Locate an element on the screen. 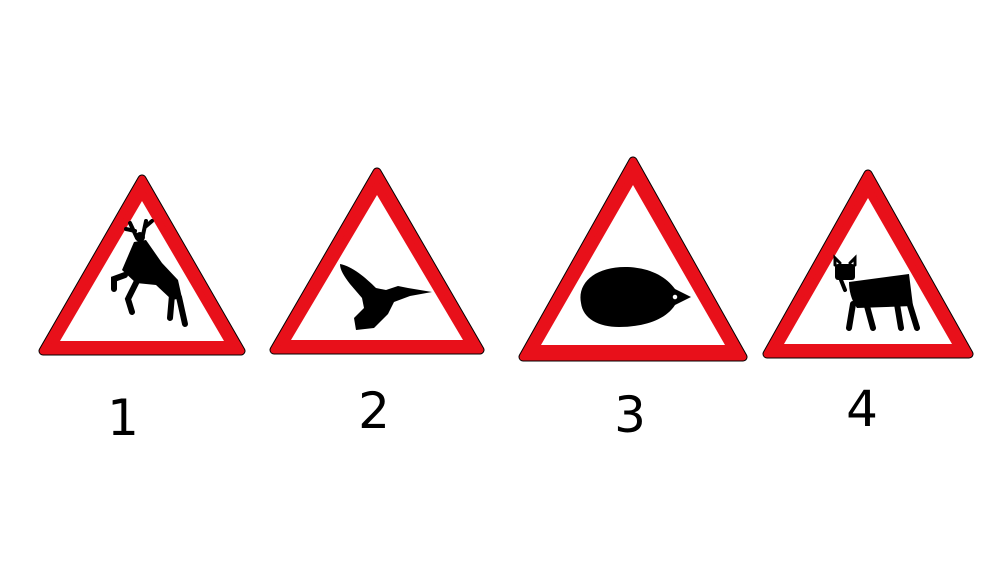 The height and width of the screenshot is (562, 1000). sign-number-3: 3 is located at coordinates (630, 415).